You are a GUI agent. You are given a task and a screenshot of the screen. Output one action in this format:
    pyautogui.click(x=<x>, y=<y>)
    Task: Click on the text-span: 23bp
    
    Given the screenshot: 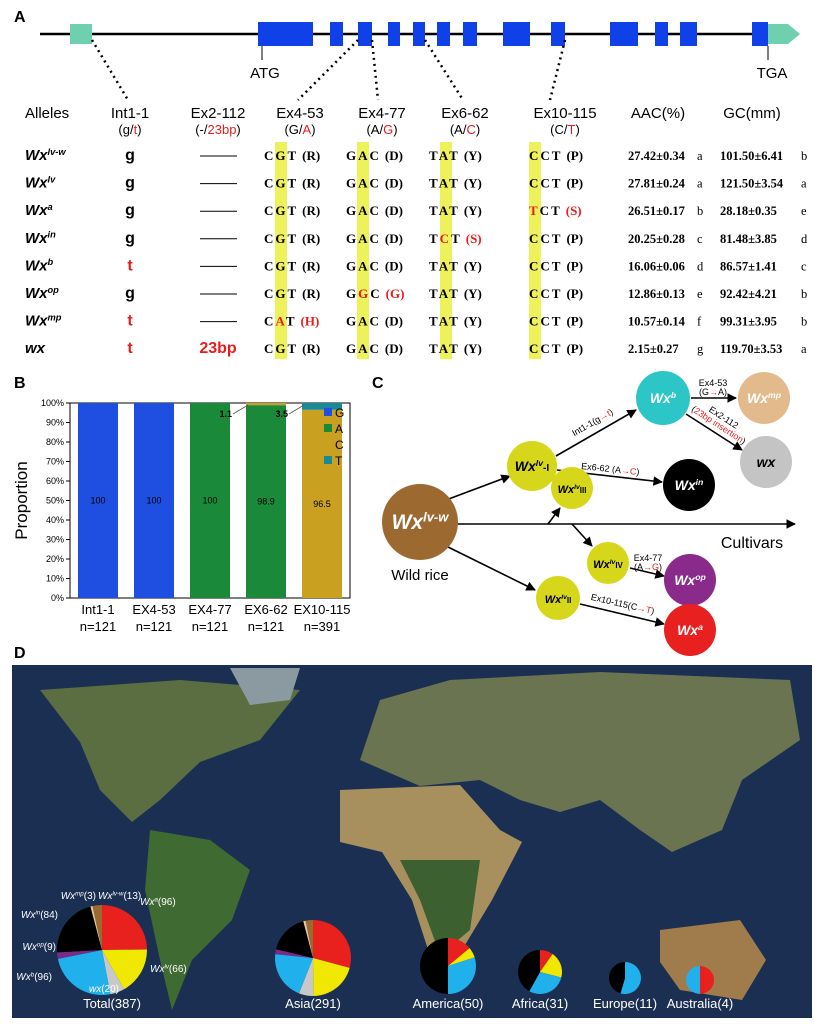 What is the action you would take?
    pyautogui.click(x=222, y=129)
    